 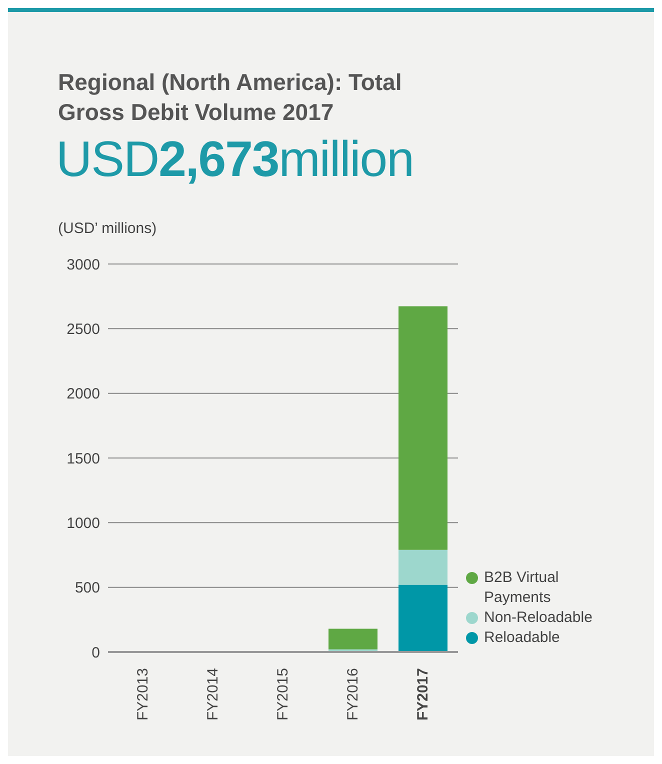 I want to click on x-tick-label: FY2015, so click(x=283, y=694).